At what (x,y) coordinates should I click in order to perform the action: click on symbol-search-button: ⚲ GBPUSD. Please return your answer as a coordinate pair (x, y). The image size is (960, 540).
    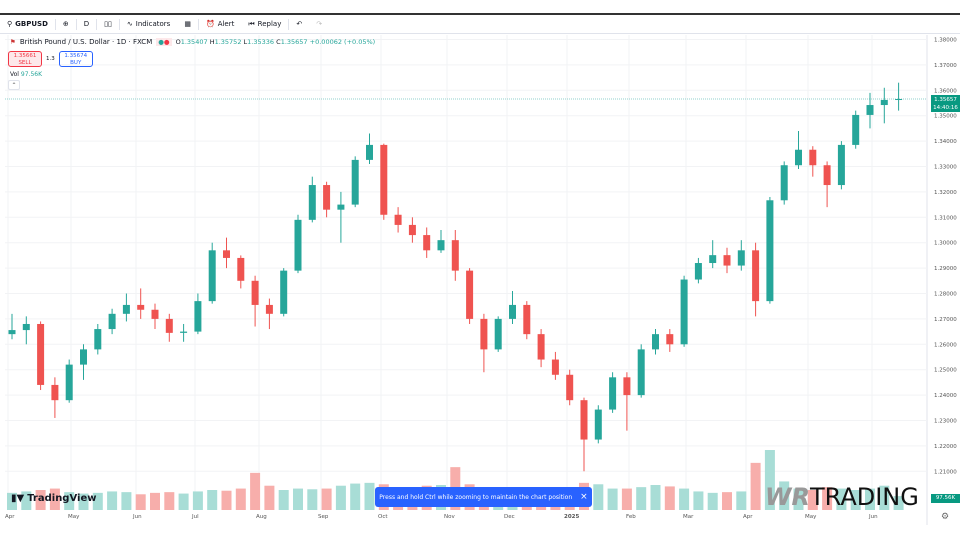
    Looking at the image, I should click on (27, 24).